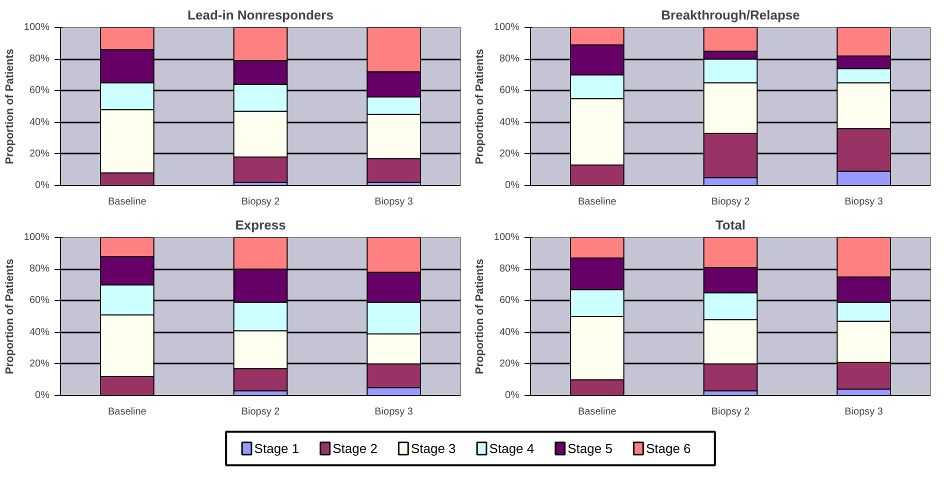 The image size is (947, 480). Describe the element at coordinates (261, 15) in the screenshot. I see `chart-title: Lead-in Nonresponders` at that location.